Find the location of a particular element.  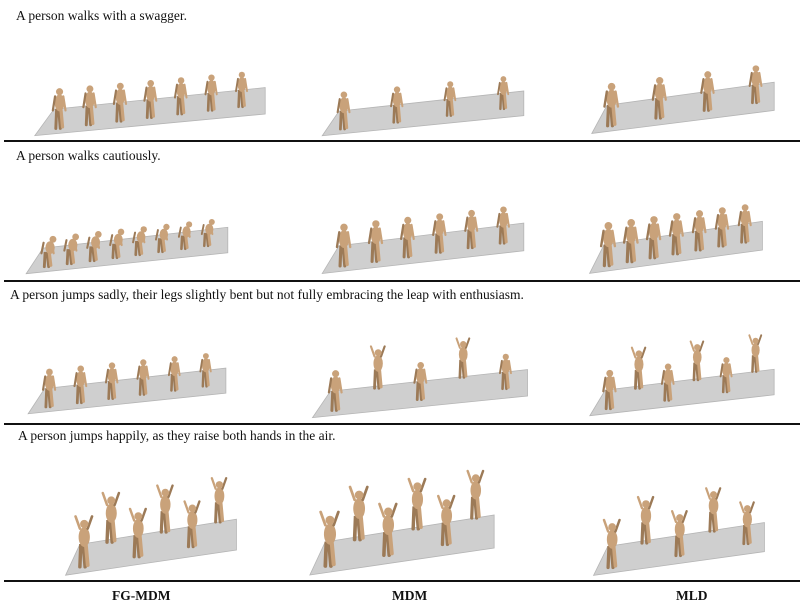

row-3-mld-panel is located at coordinates (682, 360).